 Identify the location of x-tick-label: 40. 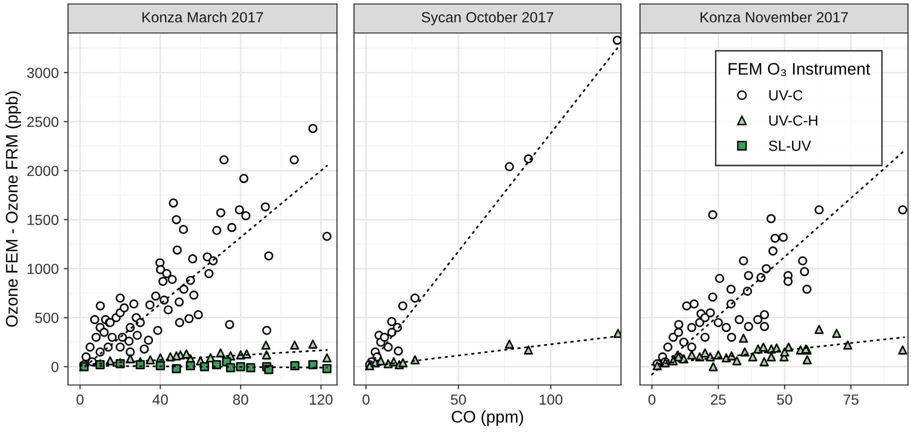
(160, 399).